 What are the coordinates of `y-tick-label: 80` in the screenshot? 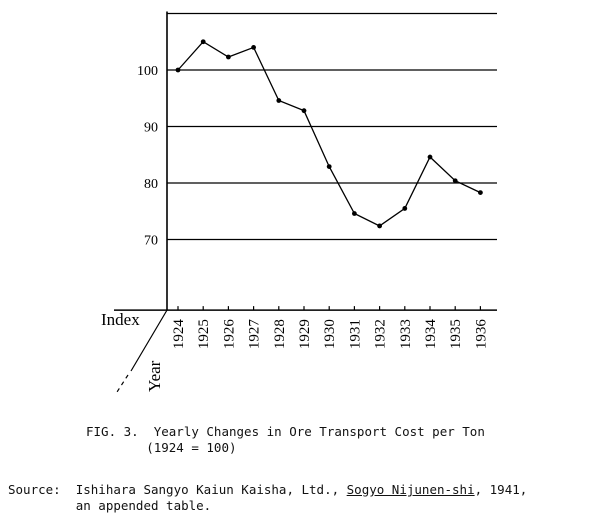 It's located at (151, 184).